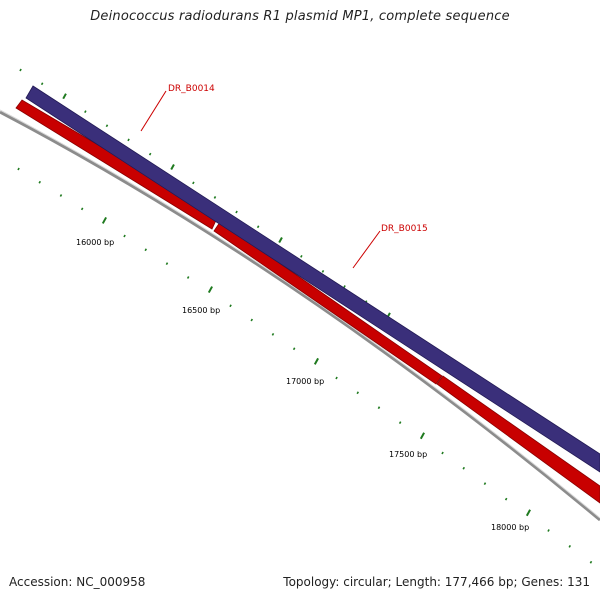 The width and height of the screenshot is (600, 600). What do you see at coordinates (510, 527) in the screenshot?
I see `bp-label-18000: 18000 bp` at bounding box center [510, 527].